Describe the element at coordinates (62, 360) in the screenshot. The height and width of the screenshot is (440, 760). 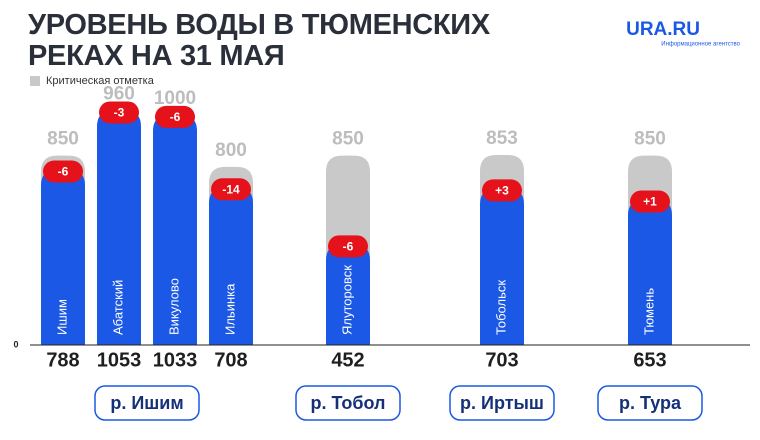
I see `level-label: 788` at that location.